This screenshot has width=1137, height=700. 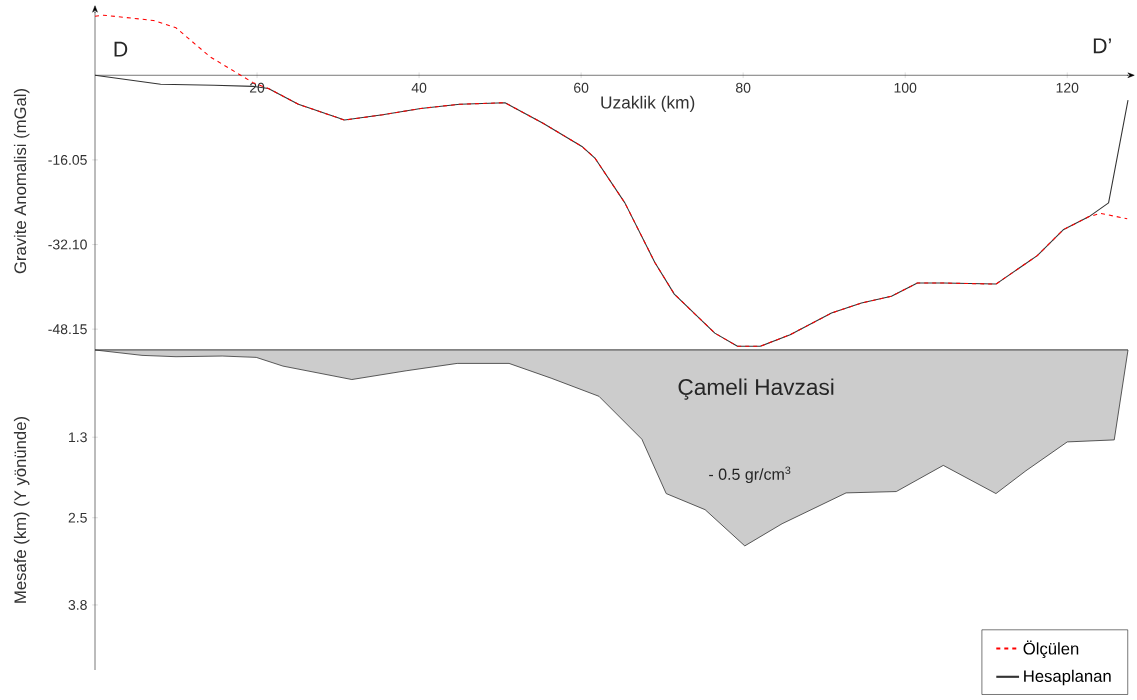 I want to click on y-axis-title: Gravite Anomalisi (mGal), so click(x=21, y=181).